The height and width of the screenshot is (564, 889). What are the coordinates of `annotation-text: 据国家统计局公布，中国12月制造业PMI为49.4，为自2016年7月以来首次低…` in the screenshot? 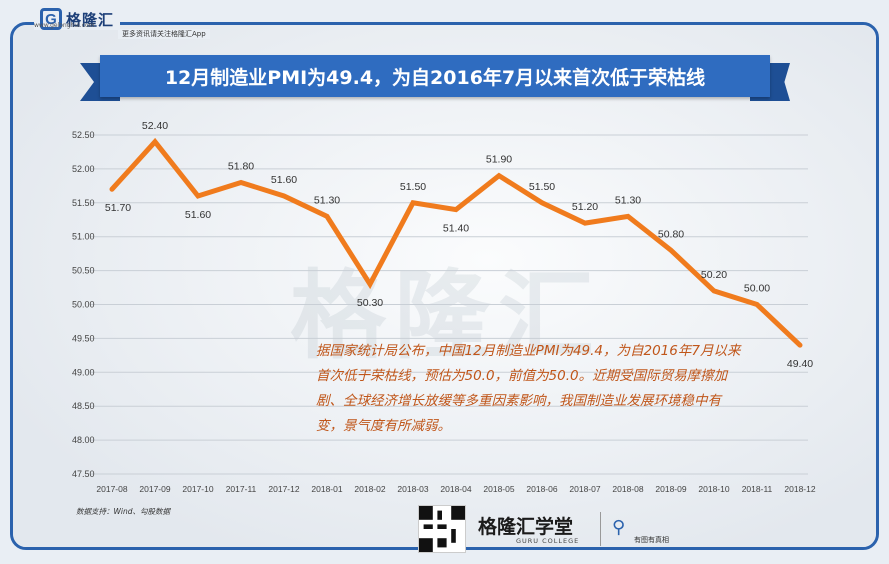 It's located at (528, 388).